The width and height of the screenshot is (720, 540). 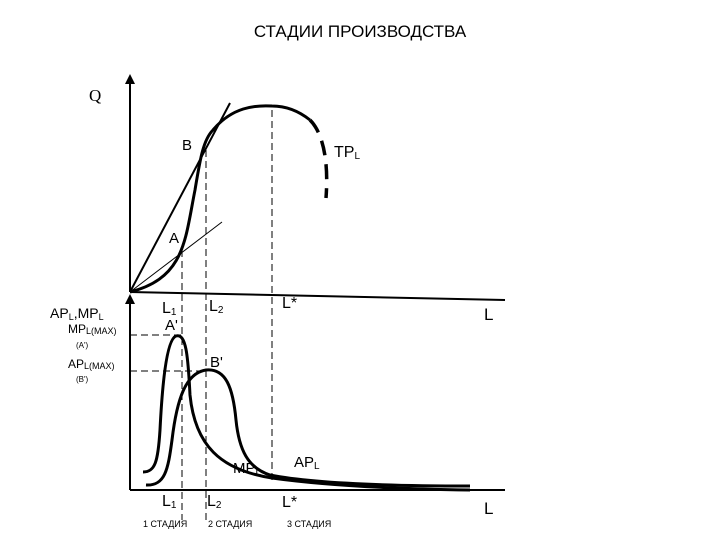 What do you see at coordinates (165, 524) in the screenshot?
I see `stage-1-label: 1 СТАДИЯ` at bounding box center [165, 524].